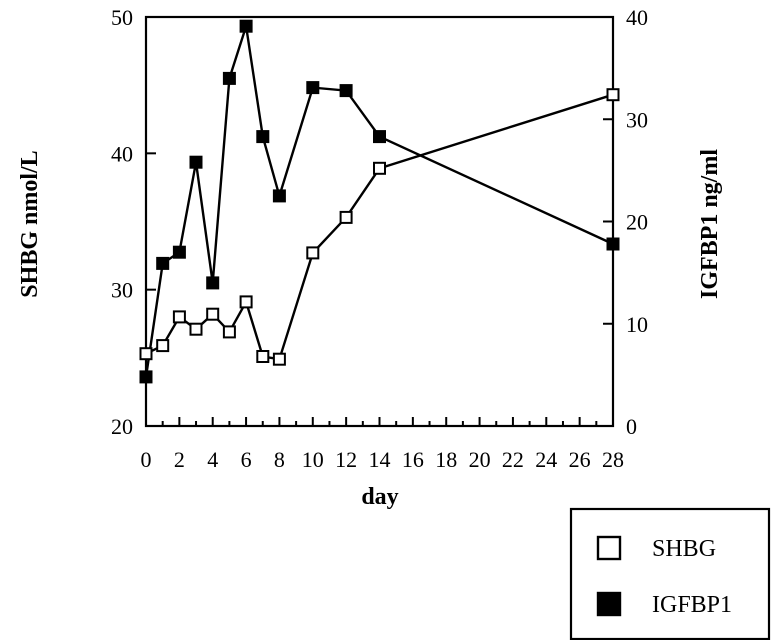  Describe the element at coordinates (346, 459) in the screenshot. I see `x-tick-label: 12` at that location.